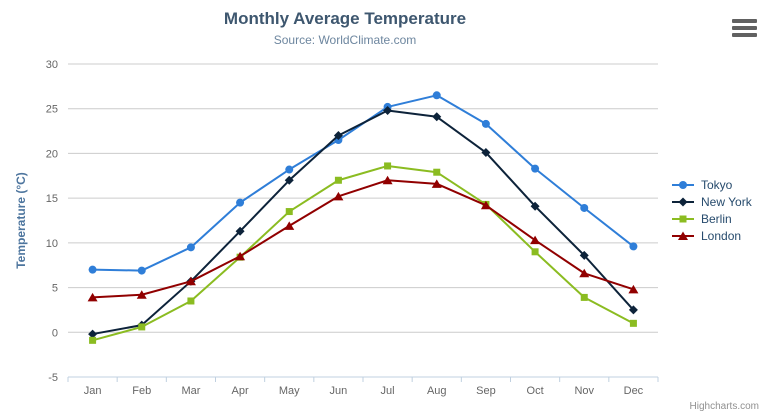 The image size is (769, 416). I want to click on series-point-berlin-jun, so click(338, 180).